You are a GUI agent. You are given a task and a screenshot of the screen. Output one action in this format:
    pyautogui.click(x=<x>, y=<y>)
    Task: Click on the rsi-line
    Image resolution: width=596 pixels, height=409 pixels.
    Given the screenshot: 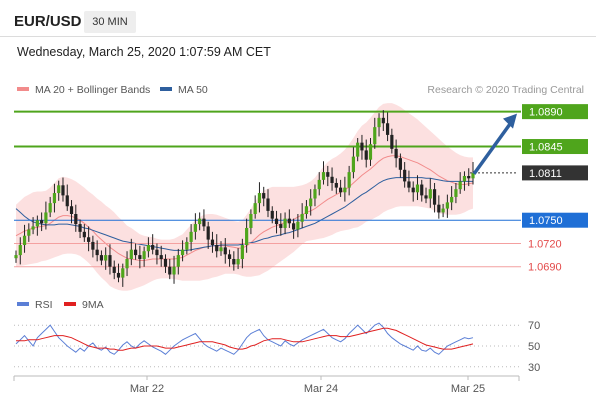 What is the action you would take?
    pyautogui.click(x=244, y=338)
    